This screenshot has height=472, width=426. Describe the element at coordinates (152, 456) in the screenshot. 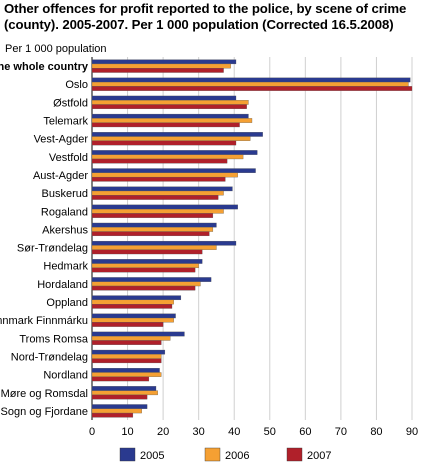

I see `legend-label: 2005` at that location.